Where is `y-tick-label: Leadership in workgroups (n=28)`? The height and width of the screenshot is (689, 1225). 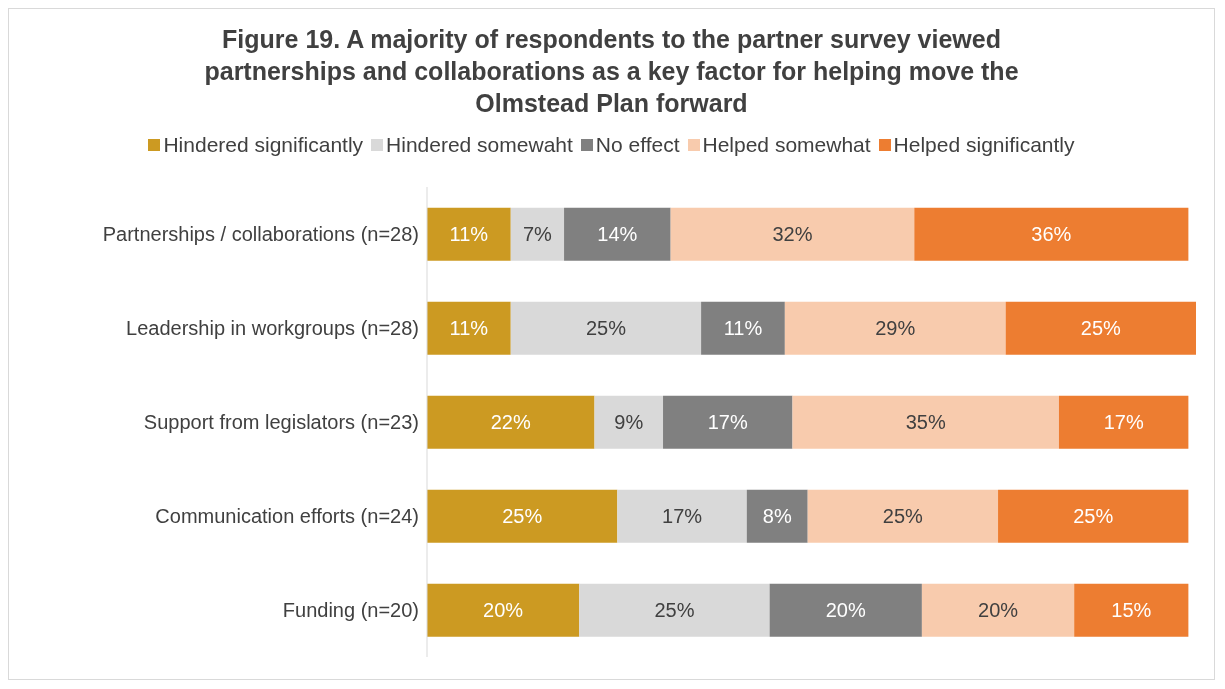
y-tick-label: Leadership in workgroups (n=28) is located at coordinates (272, 328).